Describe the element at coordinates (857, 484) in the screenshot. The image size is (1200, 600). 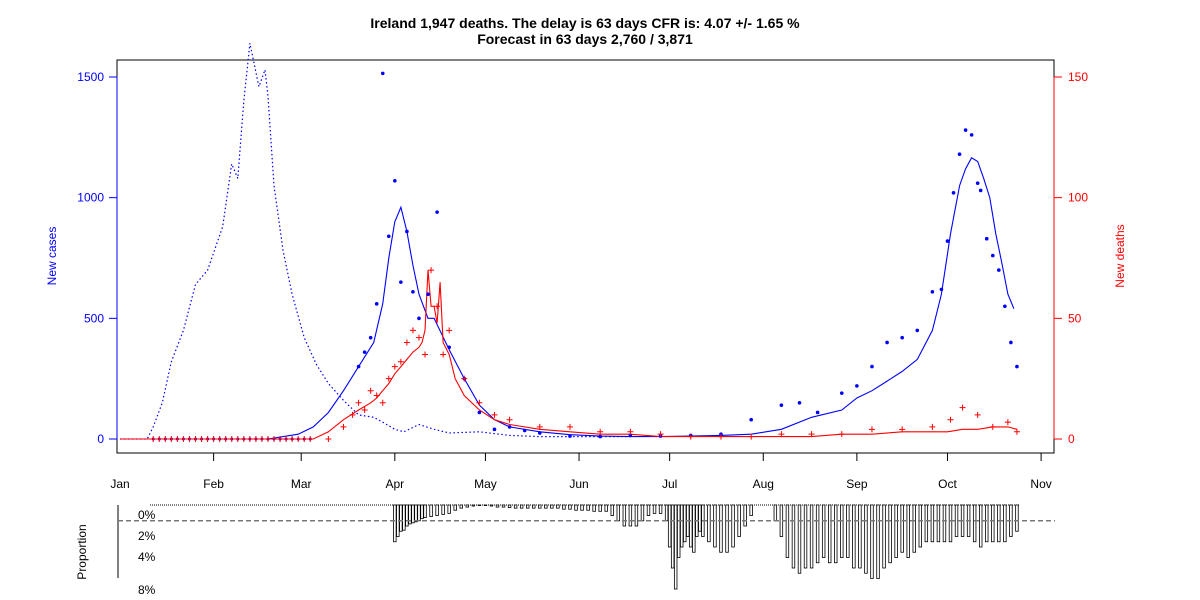
I see `x-tick-label: Sep` at that location.